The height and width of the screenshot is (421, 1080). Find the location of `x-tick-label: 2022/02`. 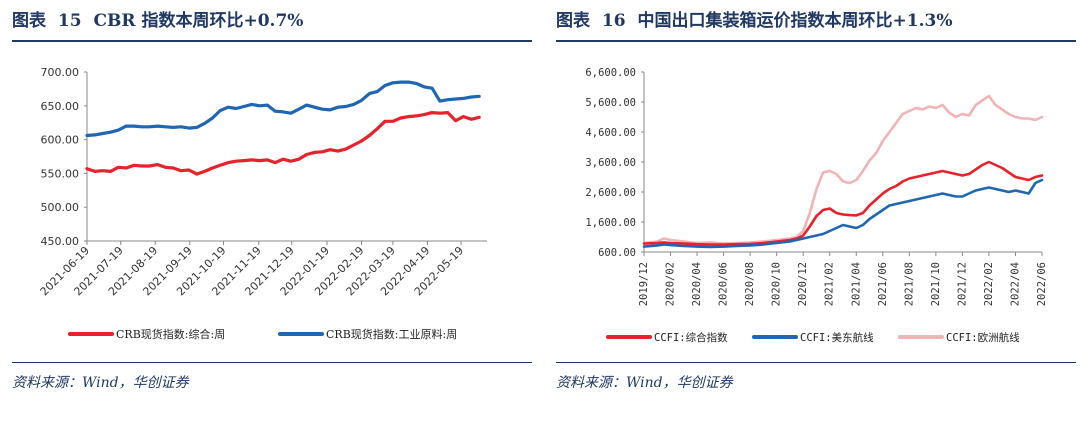

x-tick-label: 2022/02 is located at coordinates (989, 284).